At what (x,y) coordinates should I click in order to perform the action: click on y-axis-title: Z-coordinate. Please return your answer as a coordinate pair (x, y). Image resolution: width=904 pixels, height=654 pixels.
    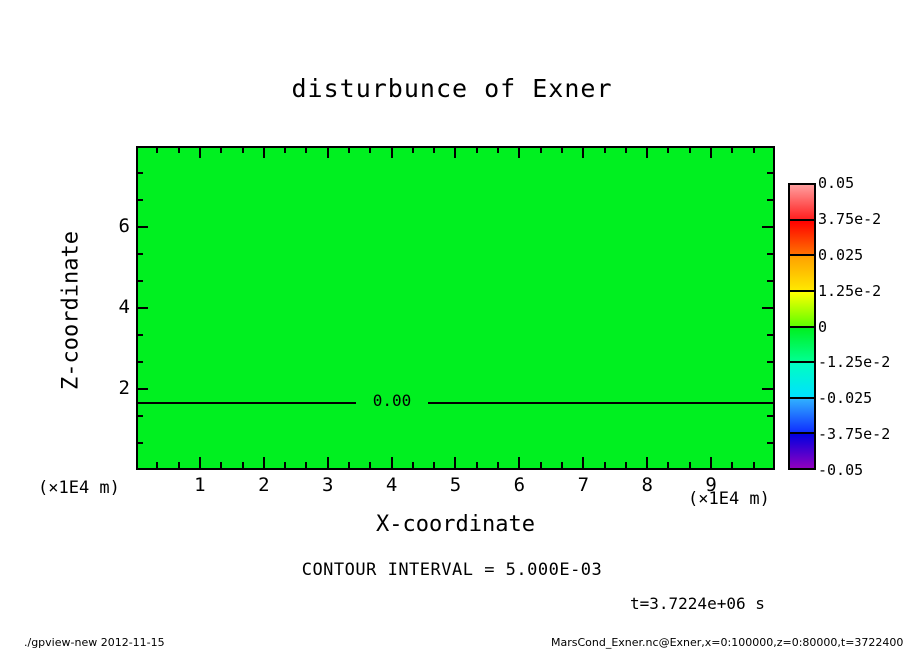
    Looking at the image, I should click on (71, 310).